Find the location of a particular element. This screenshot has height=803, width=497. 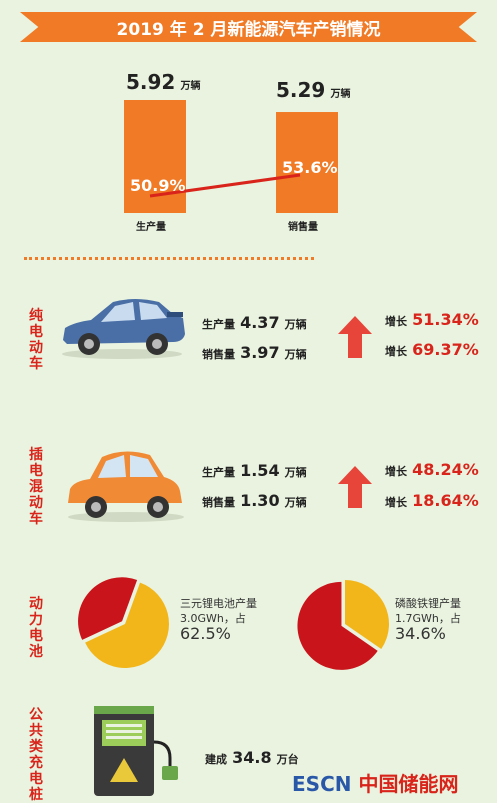

pie-ternary is located at coordinates (123, 622).